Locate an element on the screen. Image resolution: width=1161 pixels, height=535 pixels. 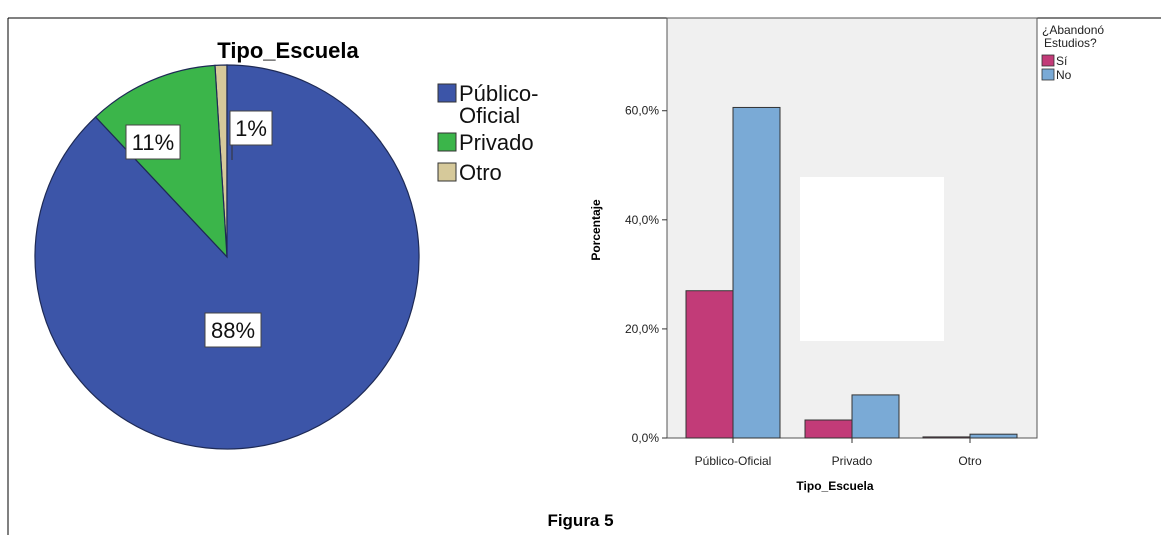
pie-data-labels: 88% 11% 1% is located at coordinates (199, 229).